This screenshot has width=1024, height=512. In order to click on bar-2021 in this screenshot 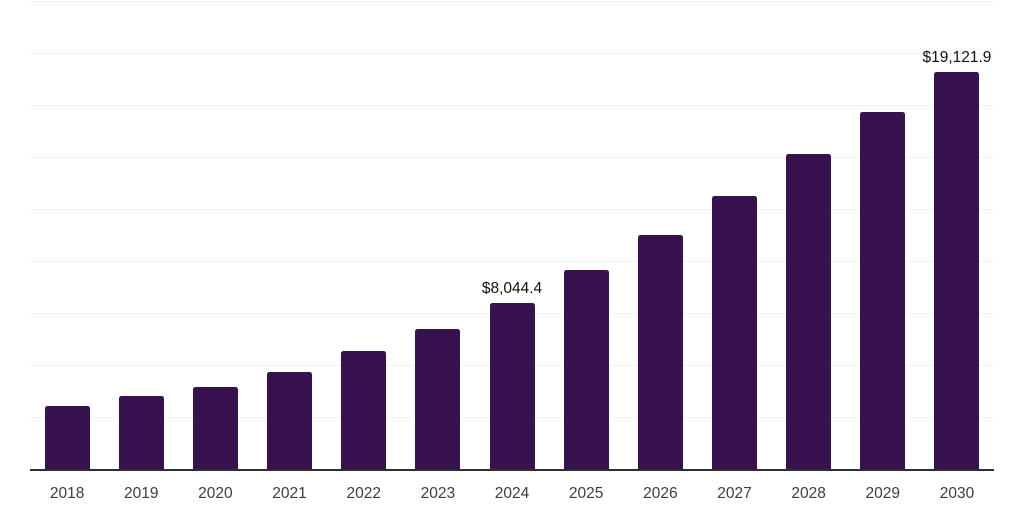, I will do `click(290, 421)`.